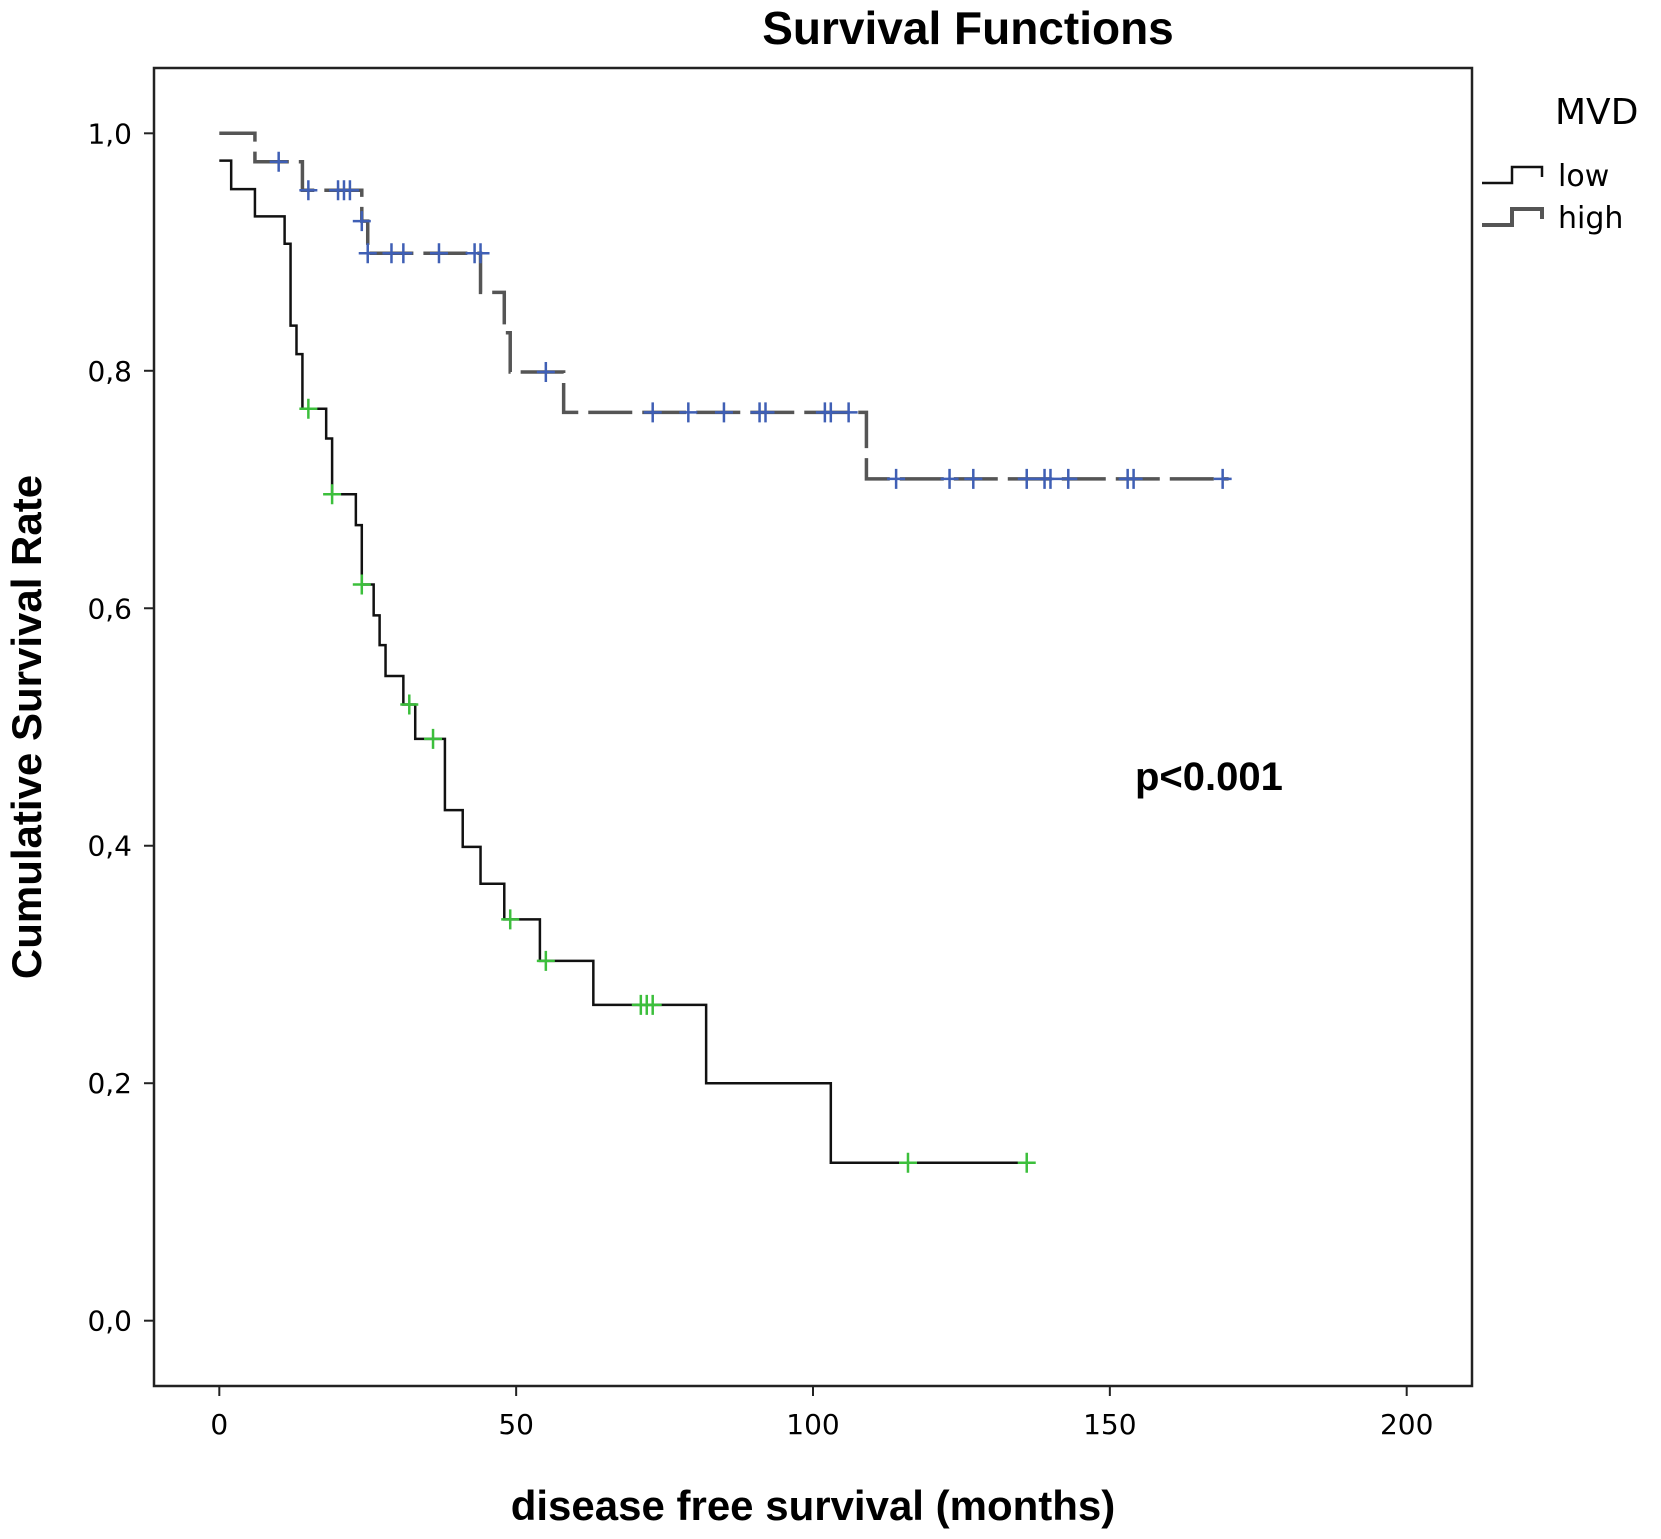 This screenshot has width=1661, height=1539. I want to click on y-axis-label: Cumulative Survival Rate, so click(26, 727).